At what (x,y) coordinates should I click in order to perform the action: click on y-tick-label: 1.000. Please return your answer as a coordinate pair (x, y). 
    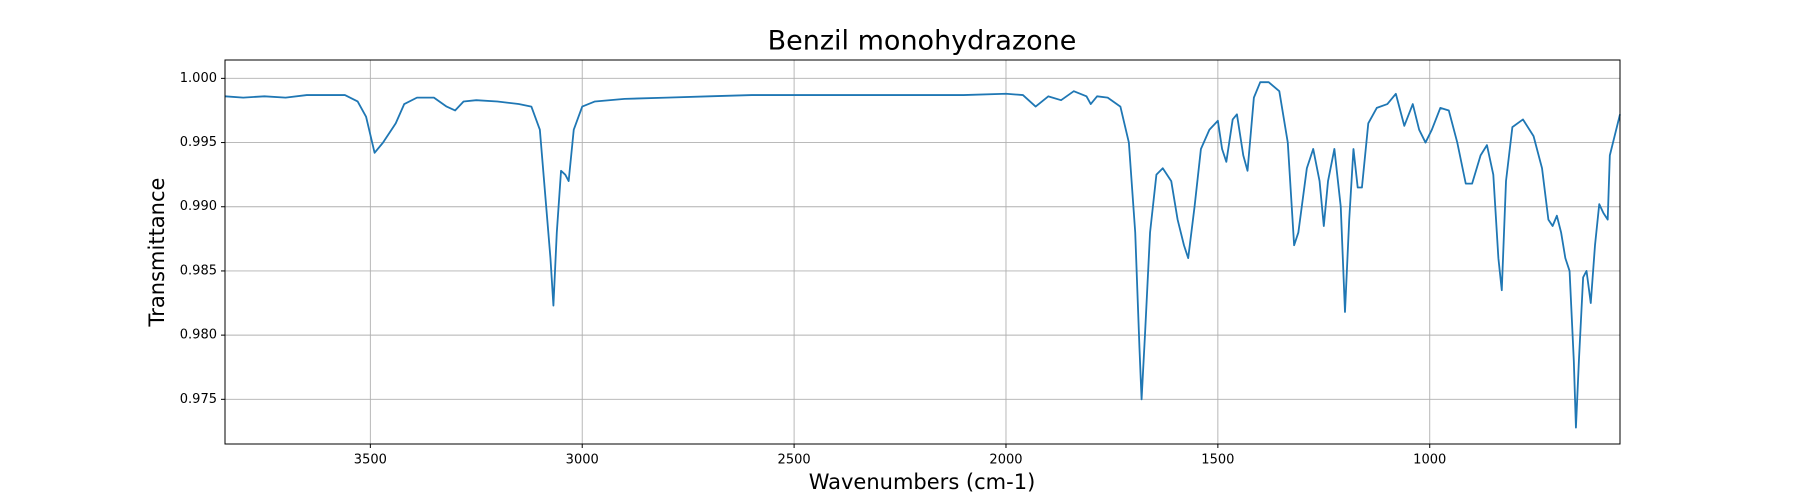
    Looking at the image, I should click on (198, 78).